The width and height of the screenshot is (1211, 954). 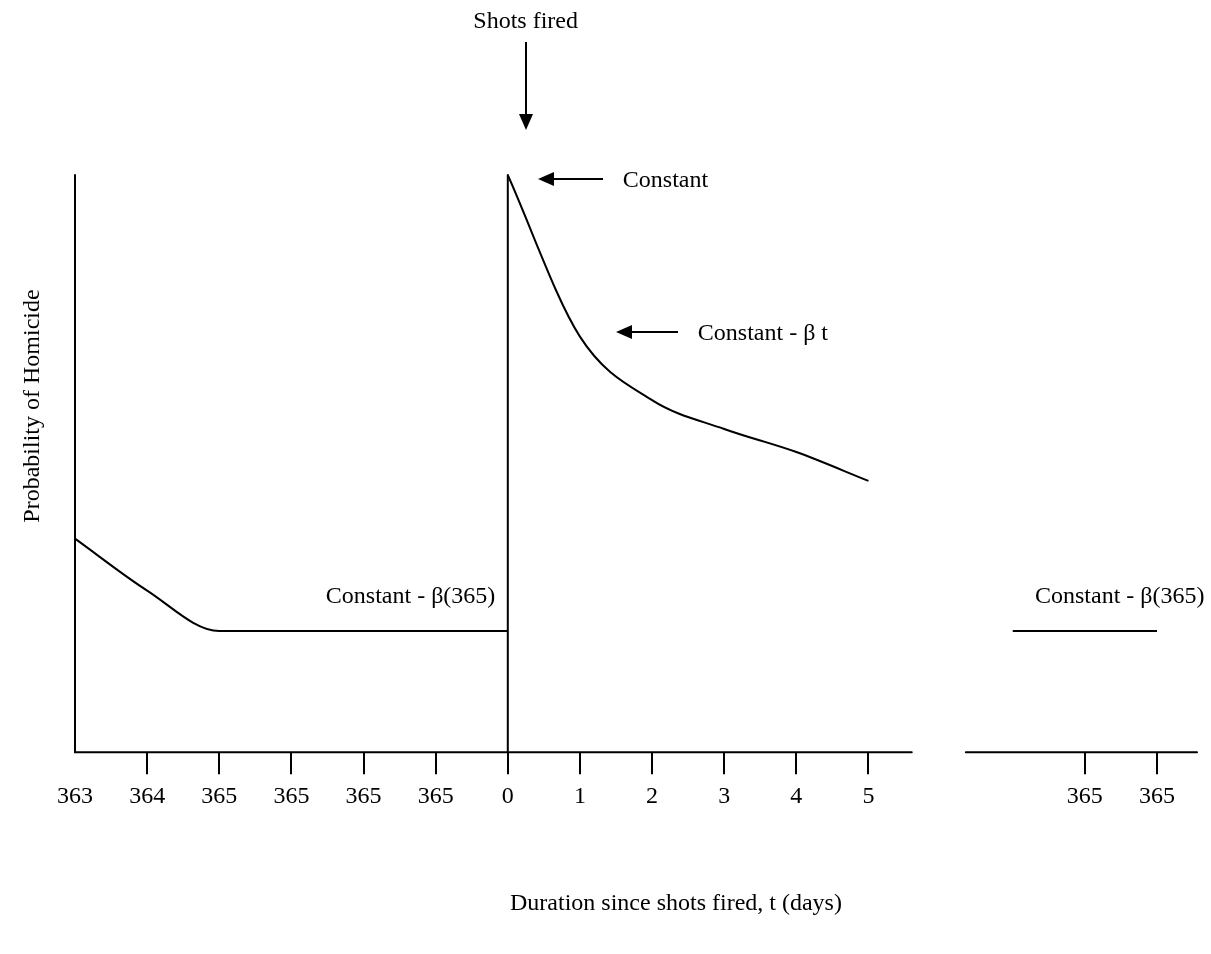 I want to click on annotation: Constant, so click(x=665, y=179).